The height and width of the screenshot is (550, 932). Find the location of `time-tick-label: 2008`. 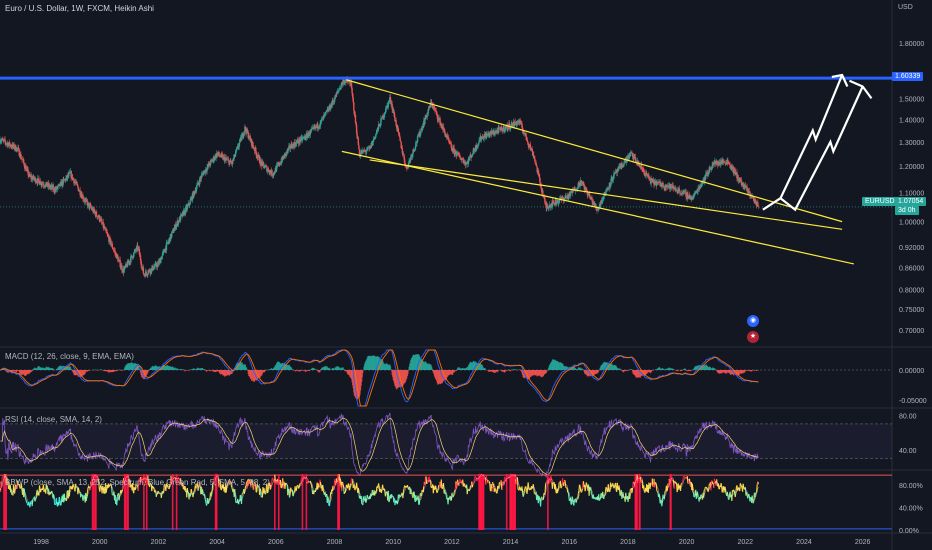

time-tick-label: 2008 is located at coordinates (335, 542).